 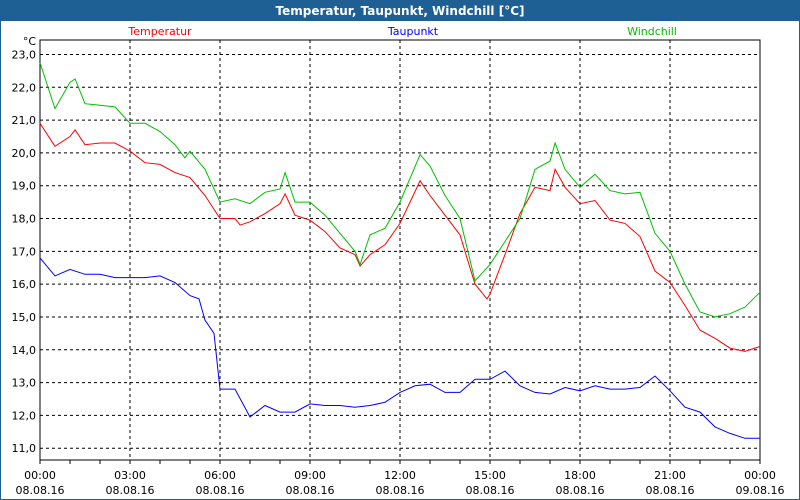 What do you see at coordinates (580, 475) in the screenshot?
I see `x-tick-time: 18:00` at bounding box center [580, 475].